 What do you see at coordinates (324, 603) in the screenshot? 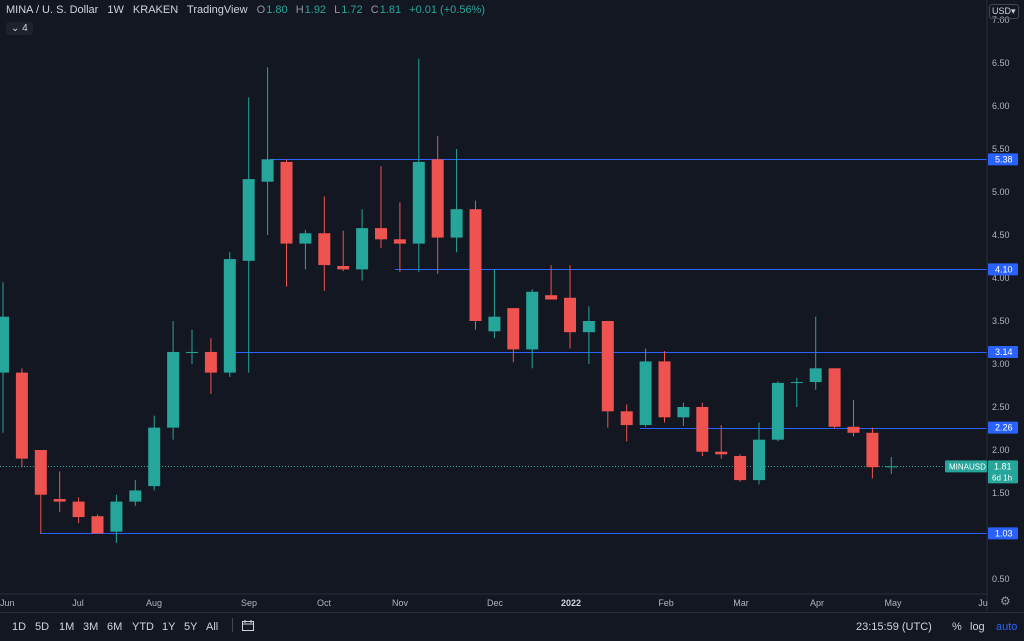
I see `time-tick-label: Oct` at bounding box center [324, 603].